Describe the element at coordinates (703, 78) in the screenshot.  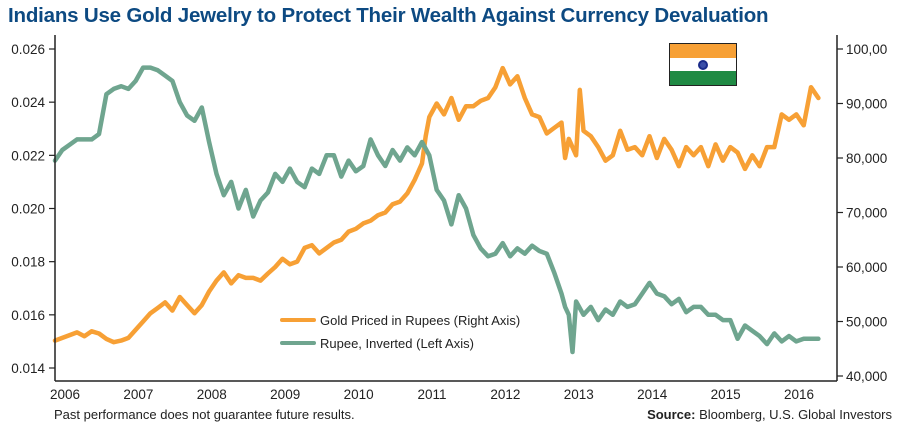
I see `flag-green-band` at that location.